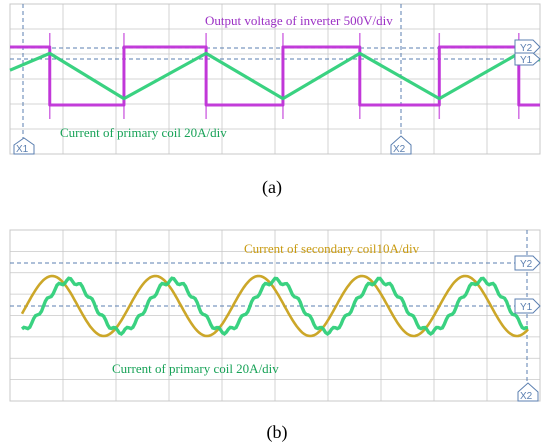 Image resolution: width=550 pixels, height=446 pixels. Describe the element at coordinates (399, 149) in the screenshot. I see `panel-a-x2-label: X2` at that location.